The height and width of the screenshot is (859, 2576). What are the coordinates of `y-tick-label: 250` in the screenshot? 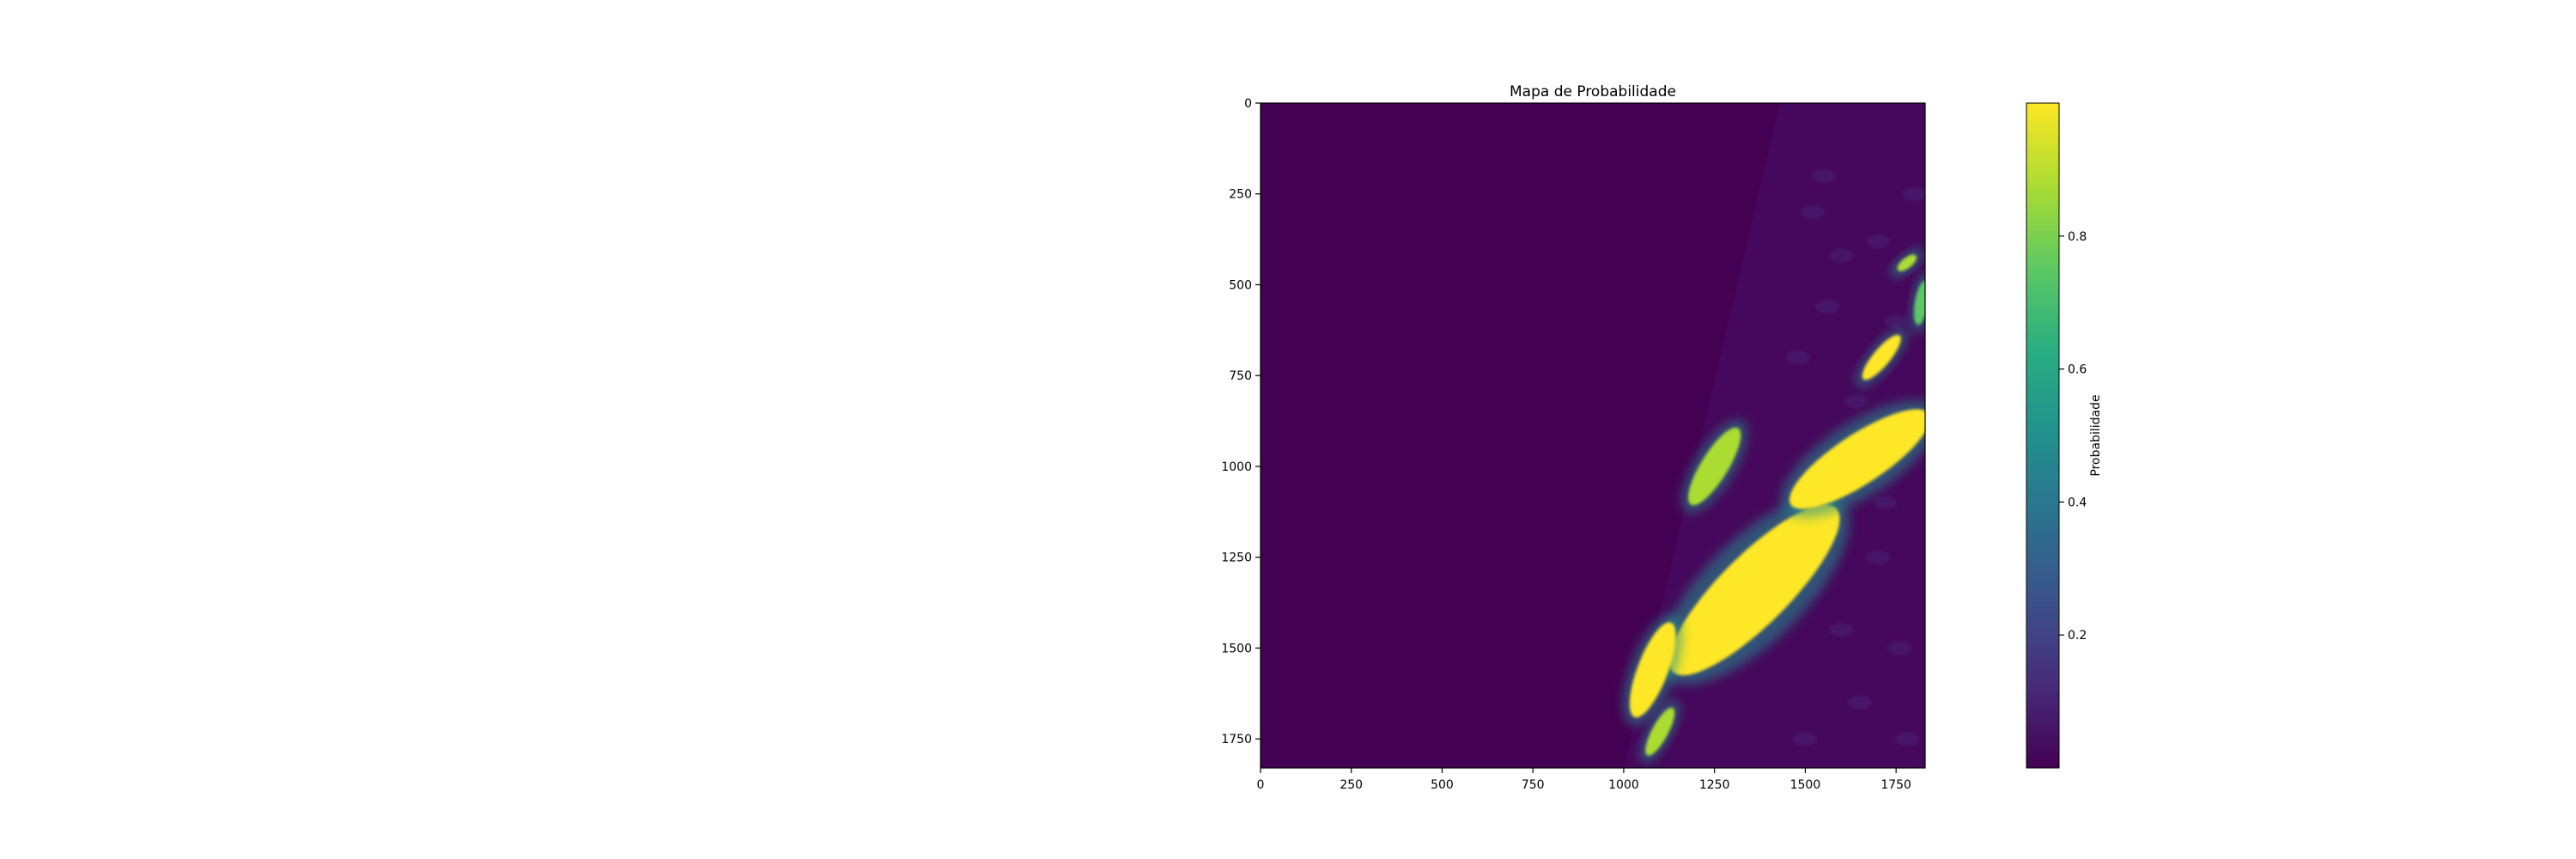 It's located at (1240, 195).